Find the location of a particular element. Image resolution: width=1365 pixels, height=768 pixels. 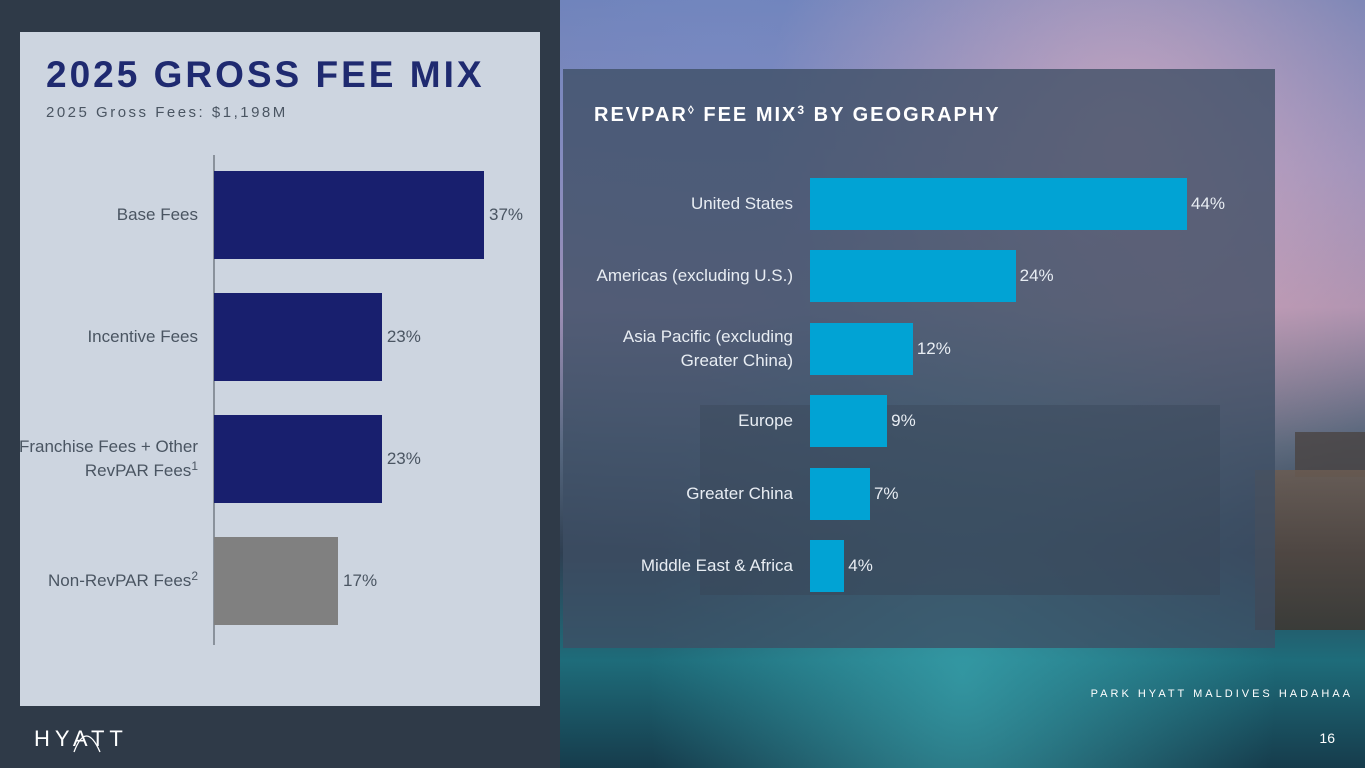

geo-category-label: United States is located at coordinates (741, 203).